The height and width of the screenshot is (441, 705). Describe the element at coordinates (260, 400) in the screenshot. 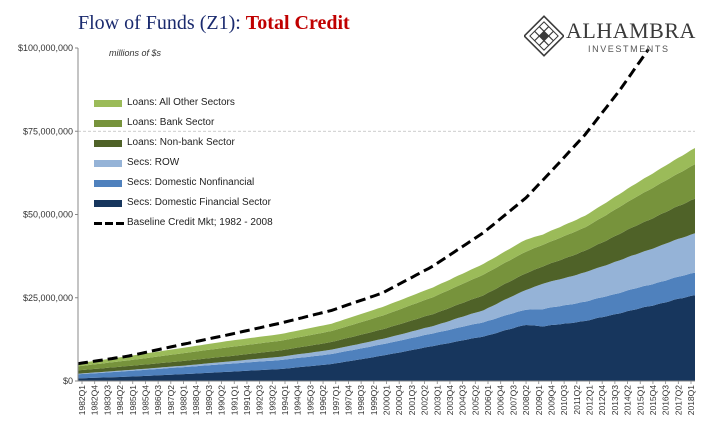

I see `x-tick-label: 1992Q3` at that location.